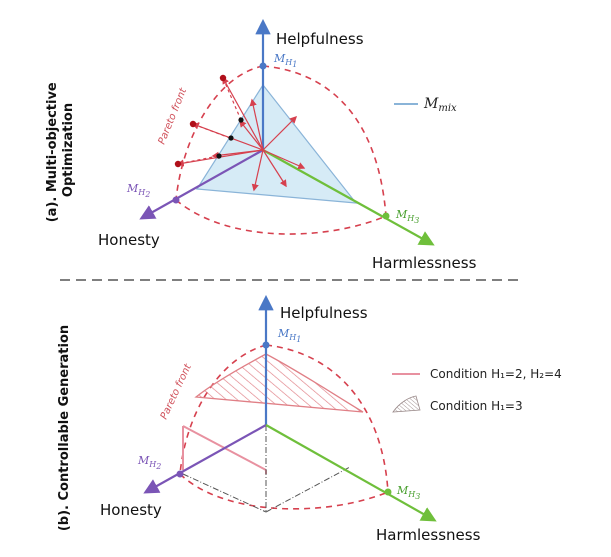 Image resolution: width=611 pixels, height=557 pixels. Describe the element at coordinates (348, 197) in the screenshot. I see `harmlessness-axis-a` at that location.